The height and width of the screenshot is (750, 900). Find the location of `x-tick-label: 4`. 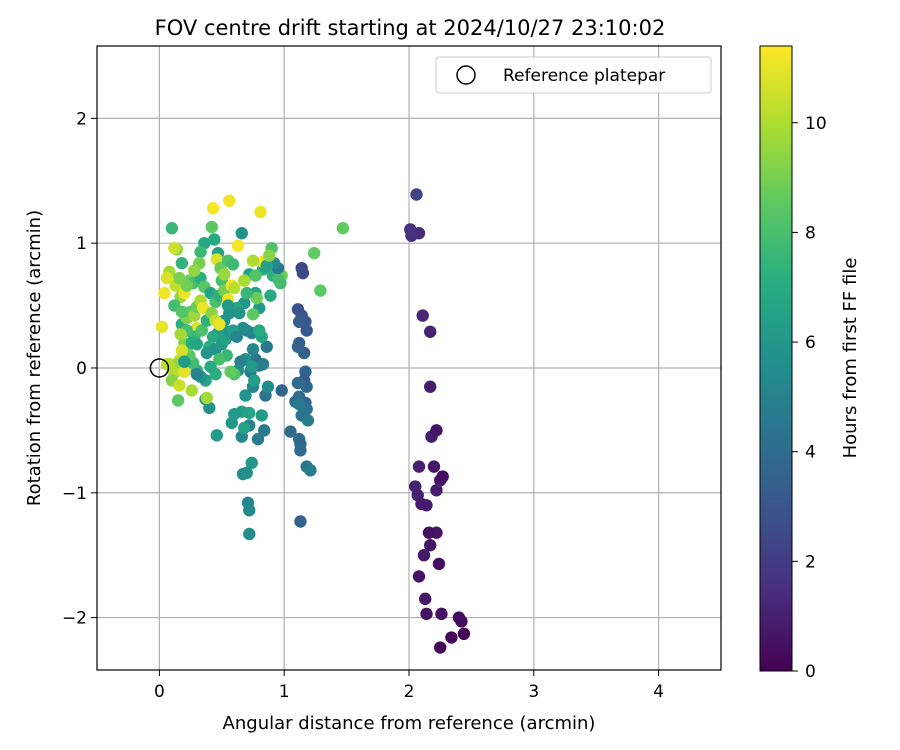

x-tick-label: 4 is located at coordinates (658, 692).